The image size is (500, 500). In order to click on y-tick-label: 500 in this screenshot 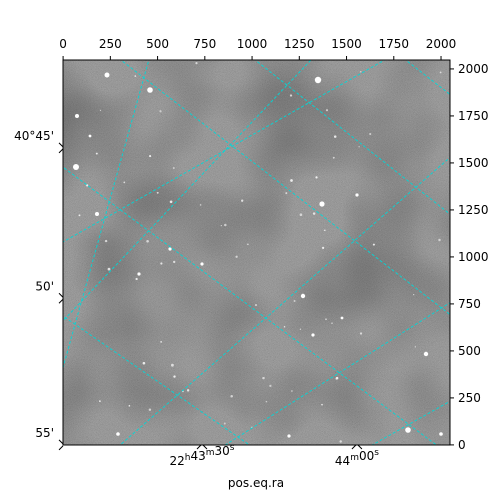, I will do `click(469, 351)`.